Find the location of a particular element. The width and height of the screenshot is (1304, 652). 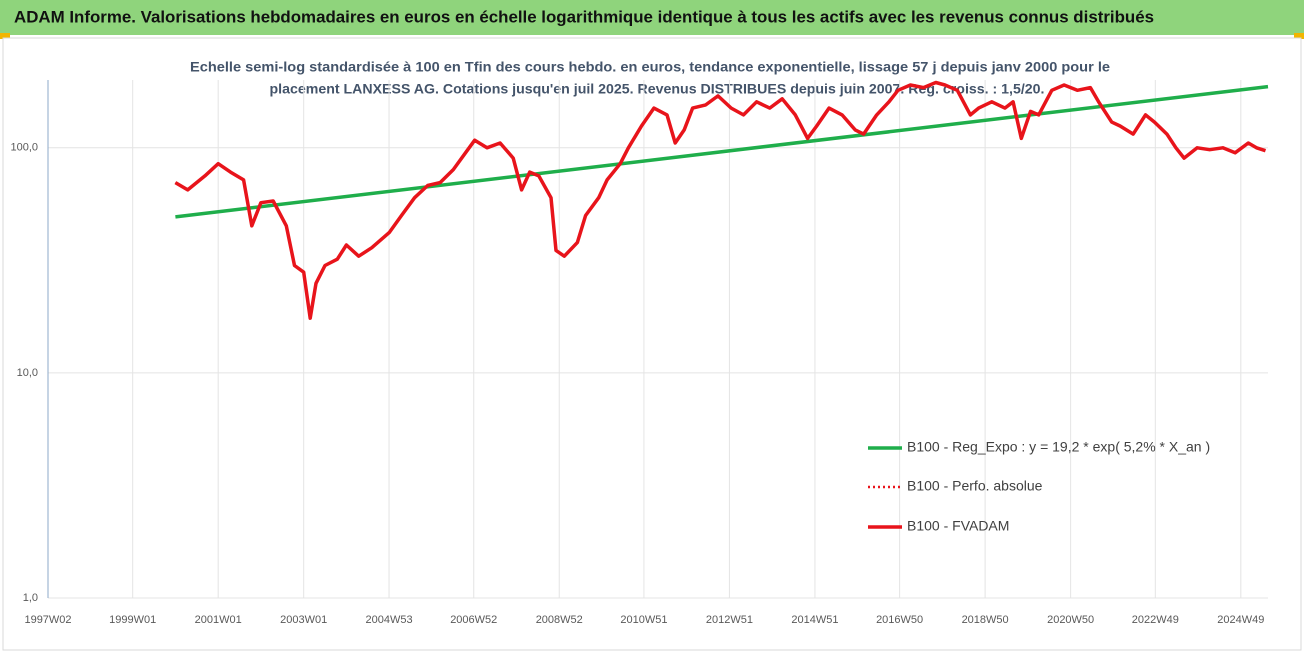

x-tick-label: 2014W51 is located at coordinates (814, 620).